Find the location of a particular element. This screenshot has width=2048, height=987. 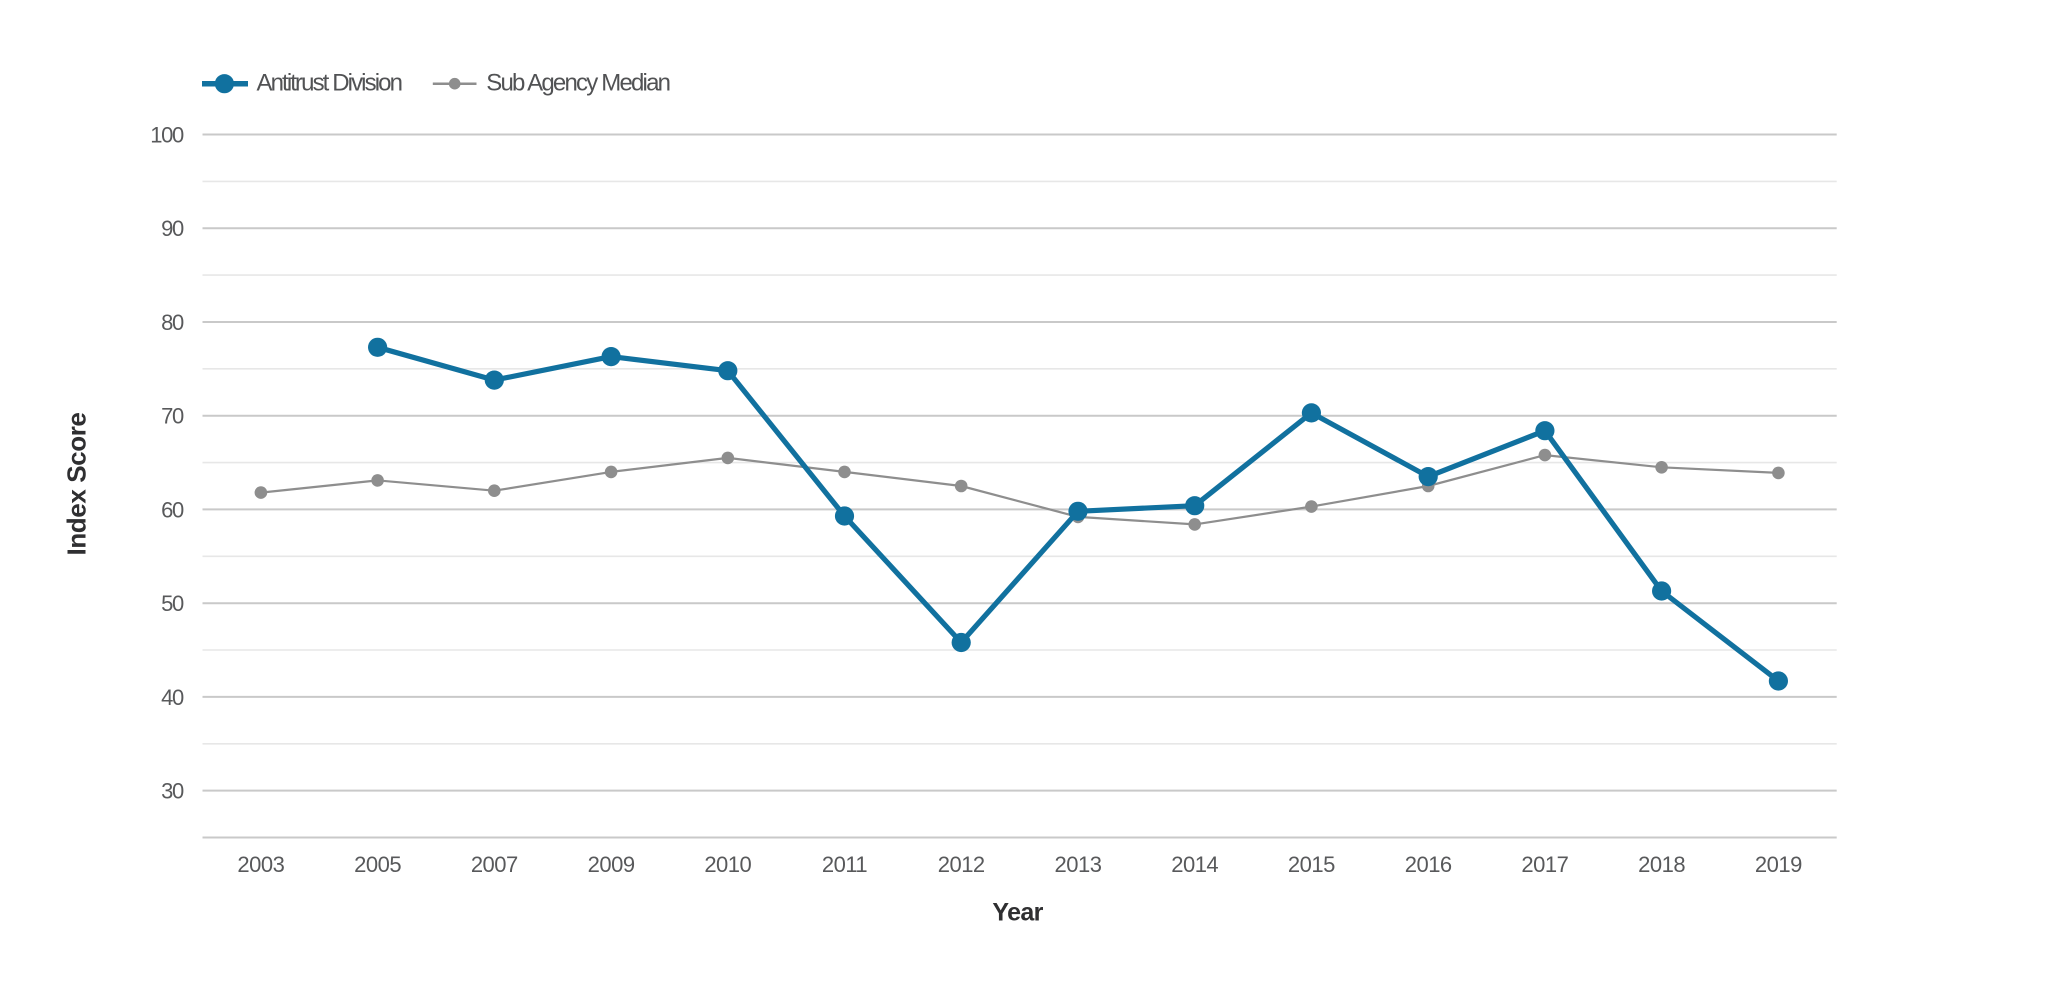

svg-text: 2013 is located at coordinates (1078, 864).